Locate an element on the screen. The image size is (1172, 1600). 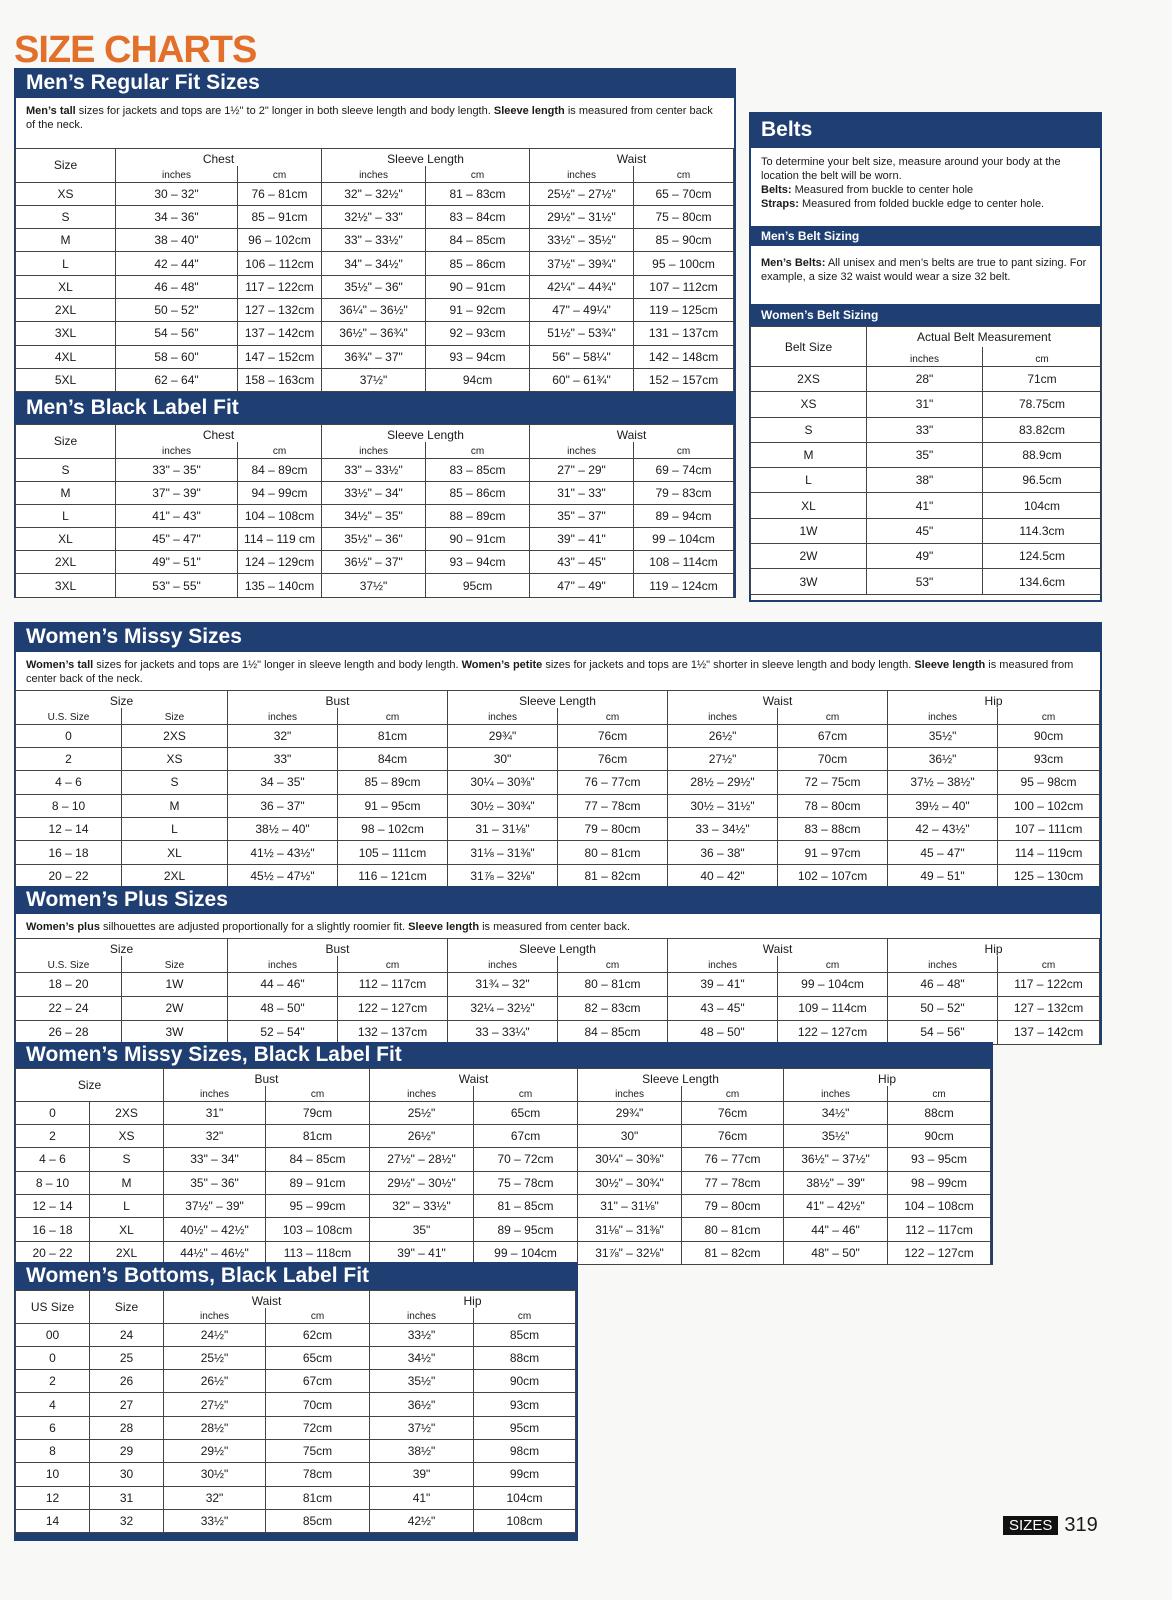
table-cell: 137 – 142cm is located at coordinates (1049, 1032).